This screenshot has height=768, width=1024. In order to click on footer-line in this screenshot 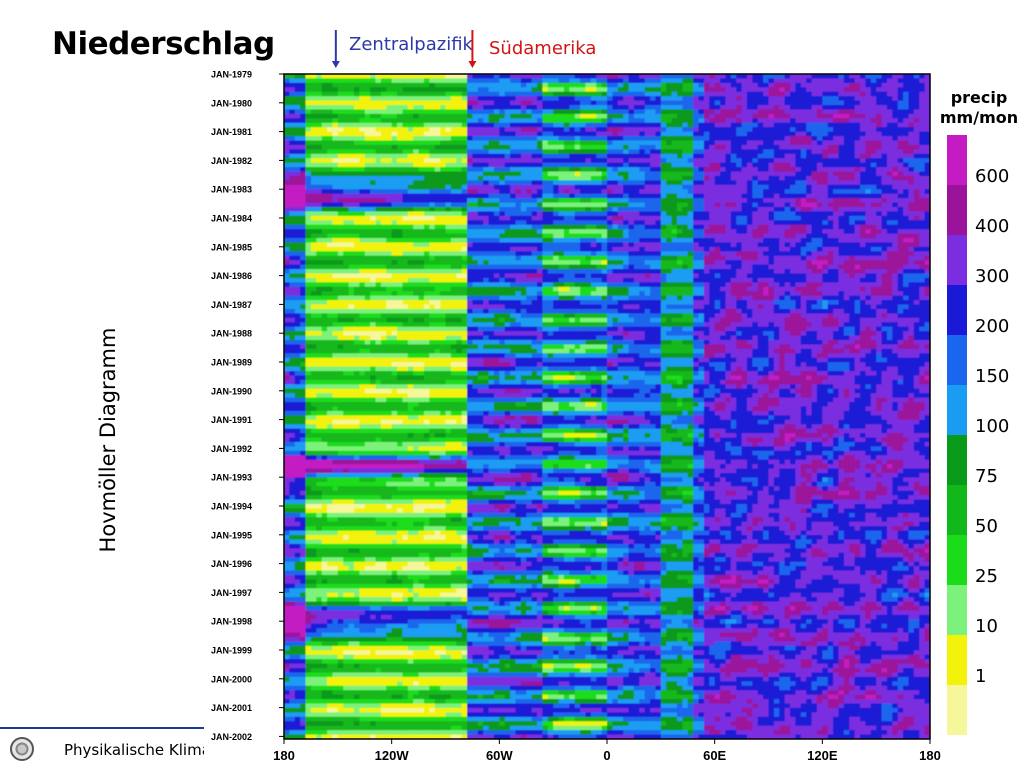, I will do `click(102, 728)`.